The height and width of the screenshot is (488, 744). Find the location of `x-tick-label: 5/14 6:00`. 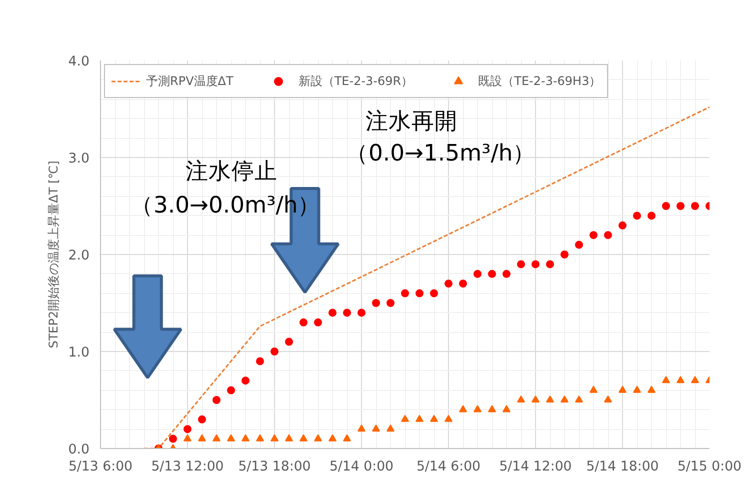

x-tick-label: 5/14 6:00 is located at coordinates (448, 467).